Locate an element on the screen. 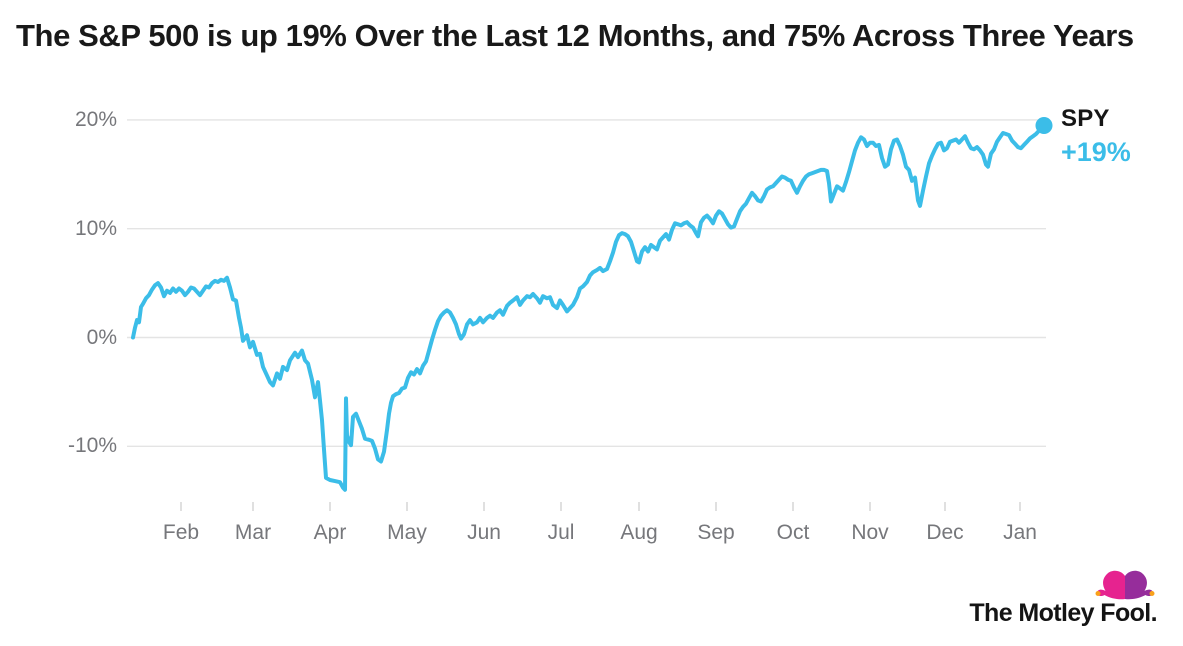  hat-right-horn is located at coordinates (1139, 585).